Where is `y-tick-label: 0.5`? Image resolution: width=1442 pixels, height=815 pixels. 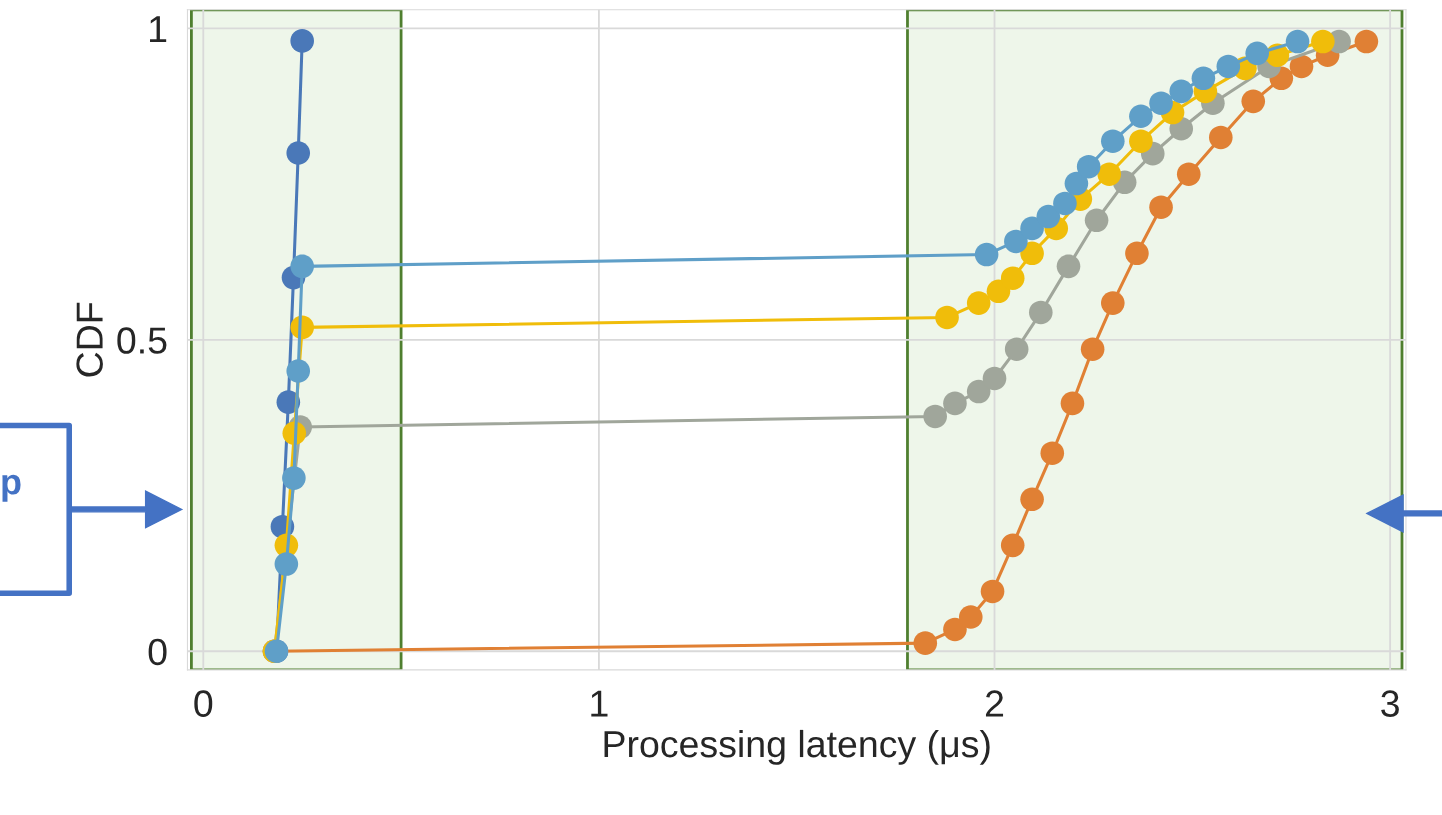
y-tick-label: 0.5 is located at coordinates (142, 340).